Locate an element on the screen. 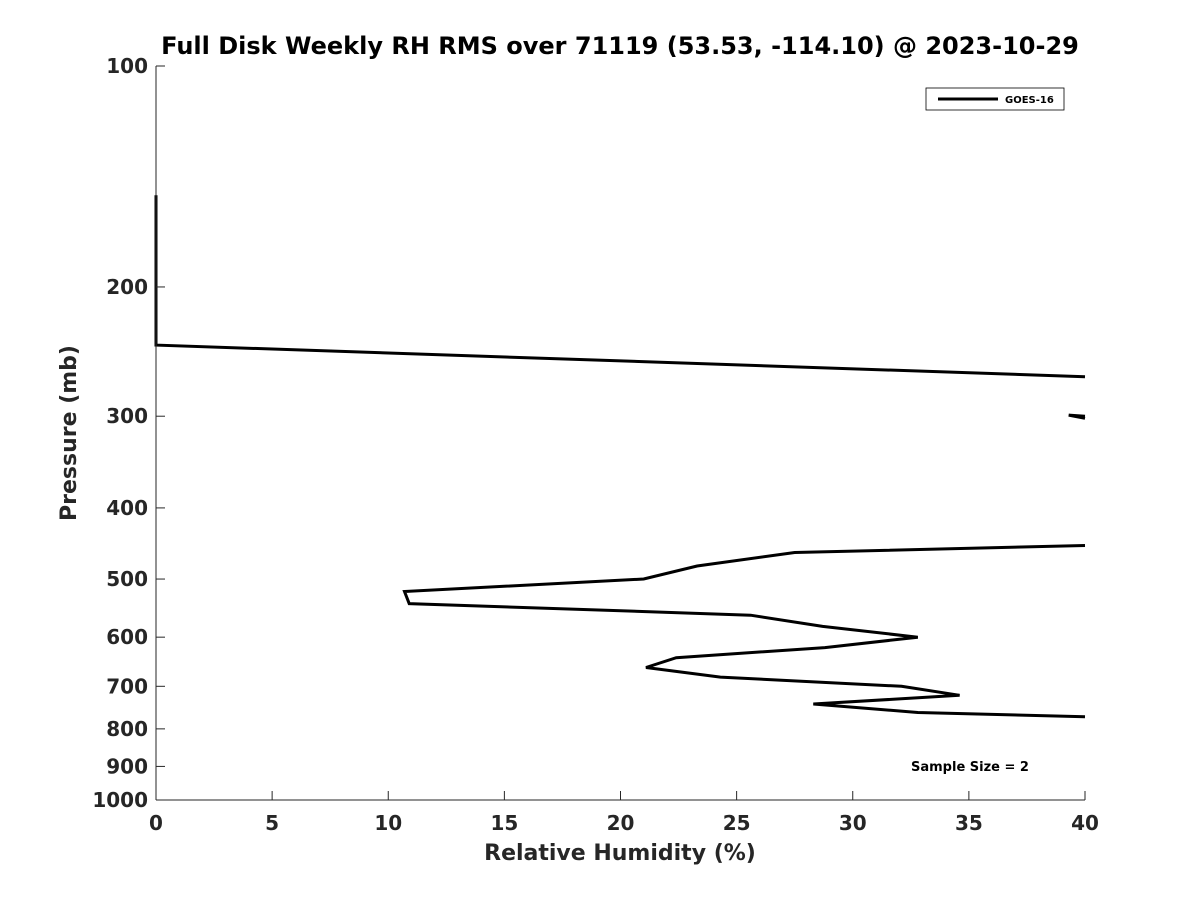  x-ticks: 0 5 10 15 20 25 30 35 40 is located at coordinates (624, 813).